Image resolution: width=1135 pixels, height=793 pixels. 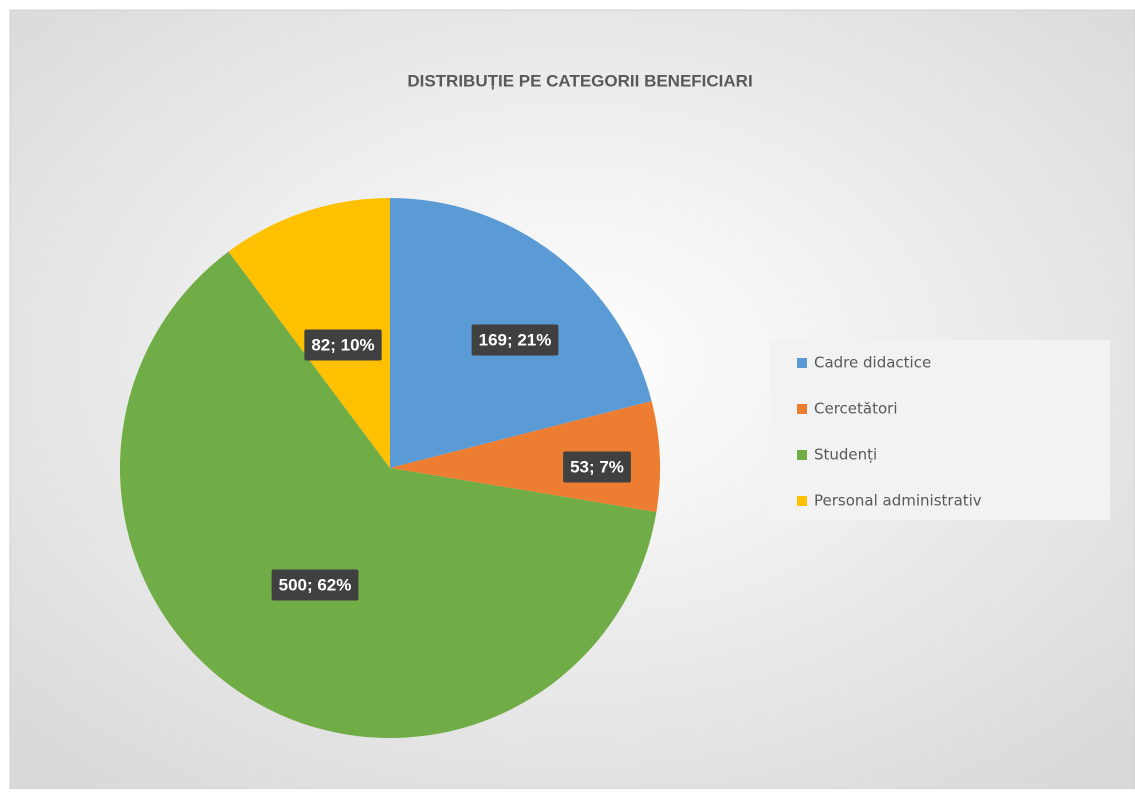 I want to click on data-label: 53; 7%, so click(x=597, y=466).